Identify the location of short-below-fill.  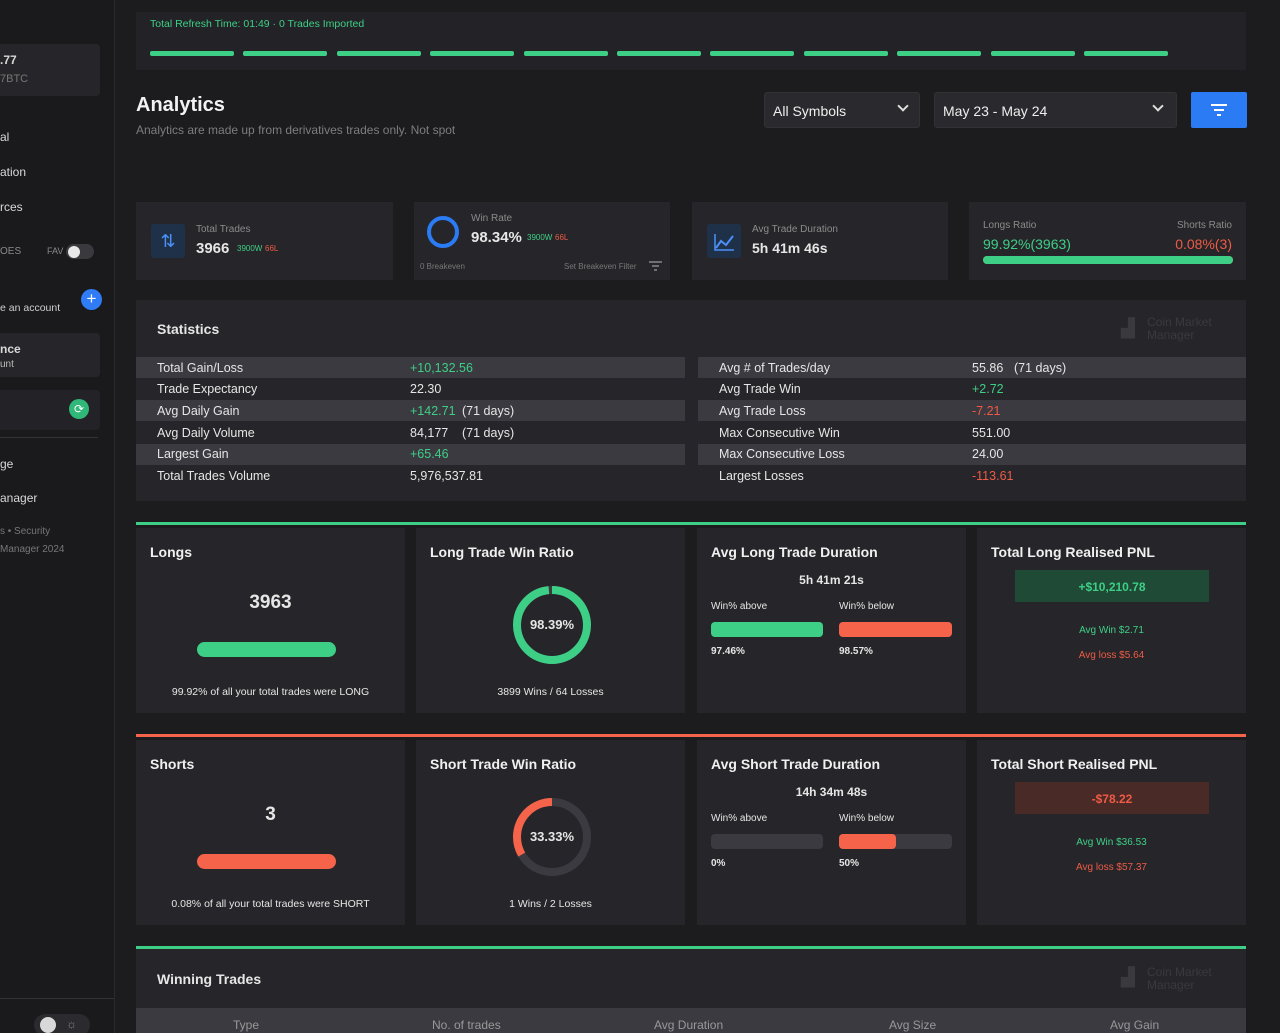
(867, 841).